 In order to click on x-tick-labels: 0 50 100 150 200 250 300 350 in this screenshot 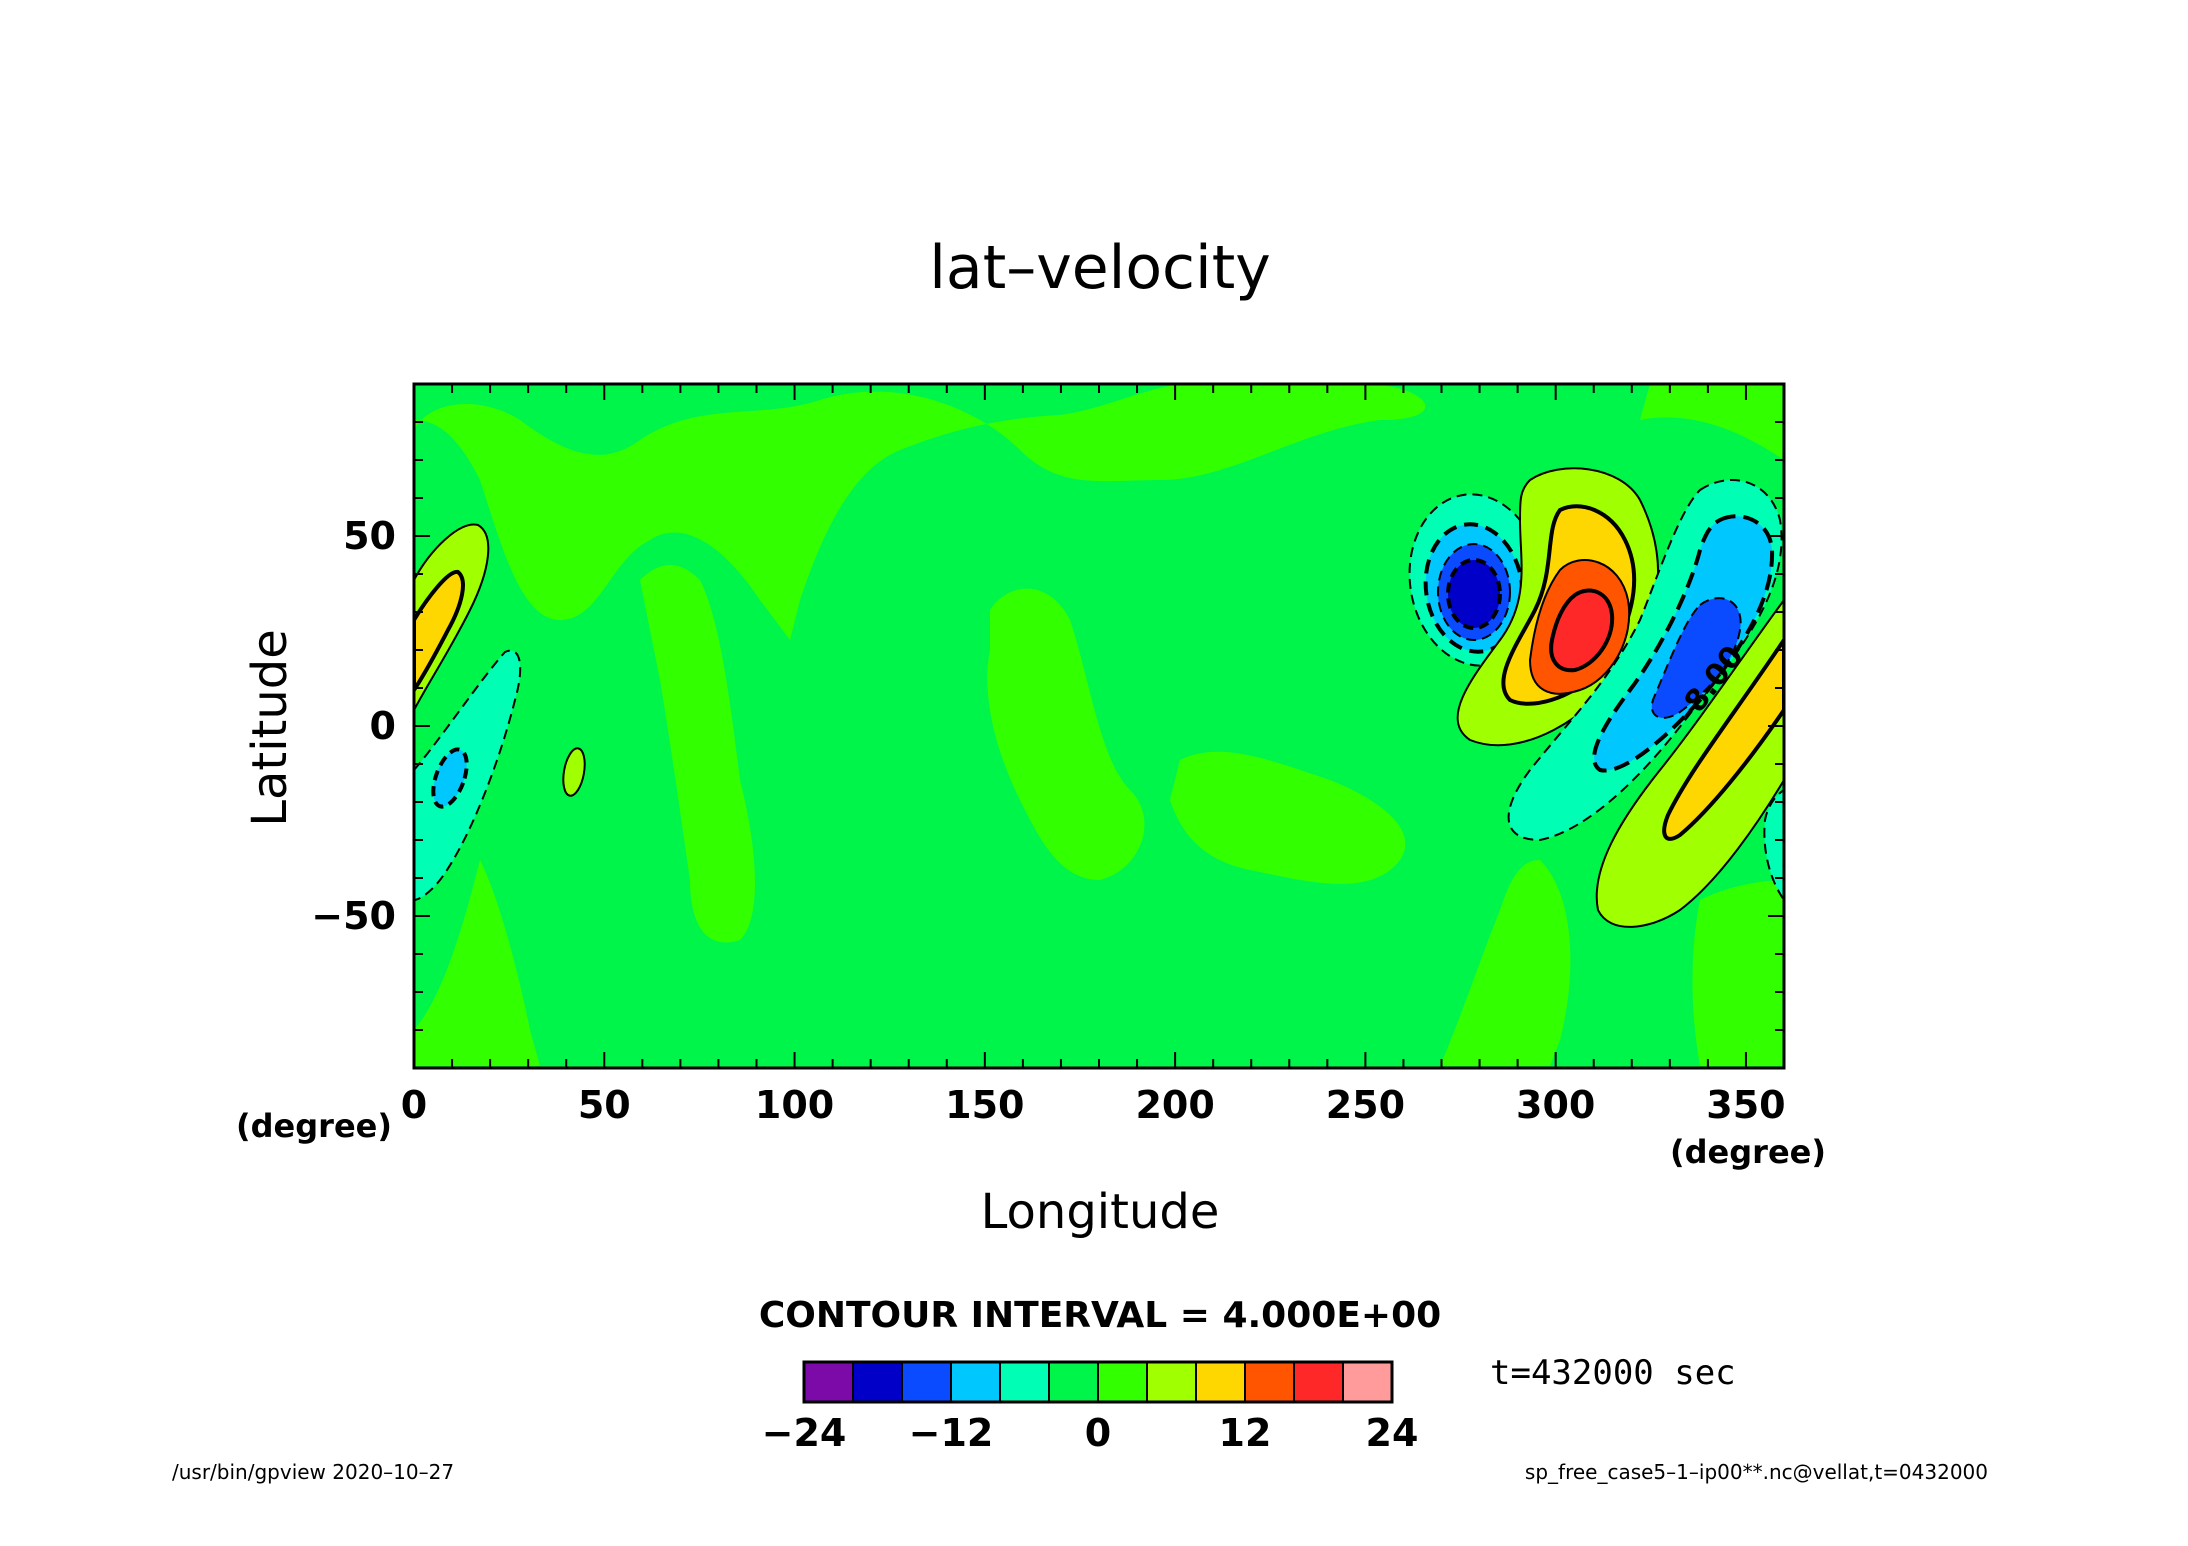, I will do `click(1093, 1105)`.